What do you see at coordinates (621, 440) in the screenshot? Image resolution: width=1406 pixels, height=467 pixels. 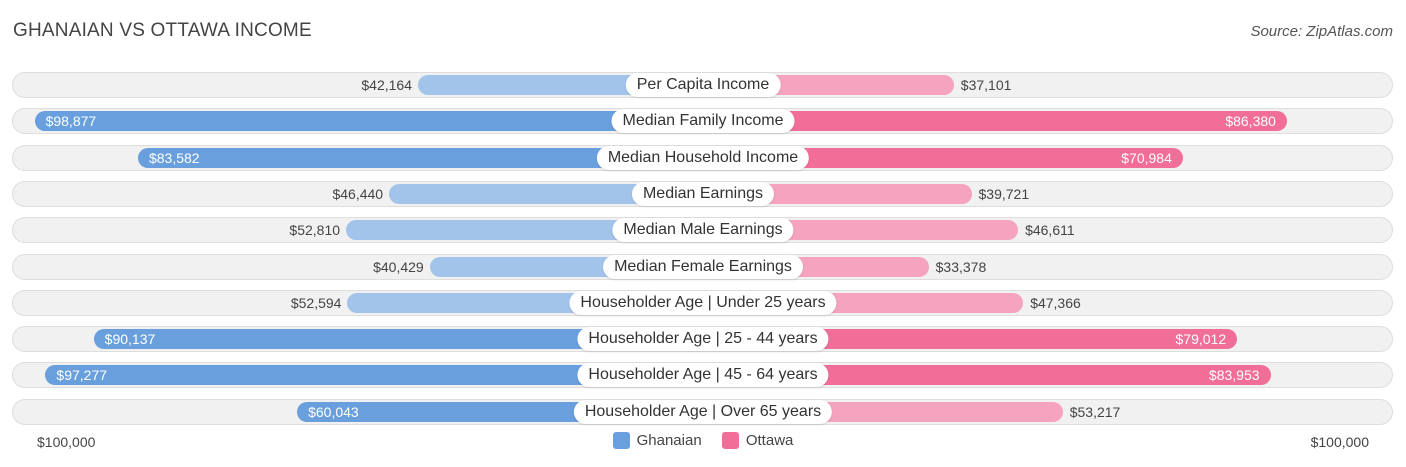 I see `legend-swatch-ghanaian` at bounding box center [621, 440].